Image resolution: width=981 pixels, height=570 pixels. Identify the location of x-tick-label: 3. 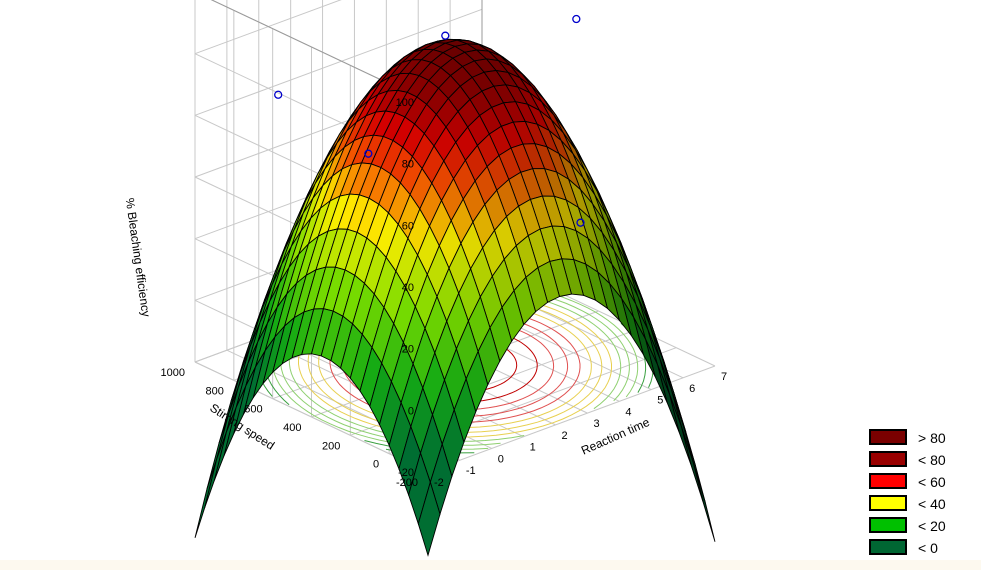
(596, 424).